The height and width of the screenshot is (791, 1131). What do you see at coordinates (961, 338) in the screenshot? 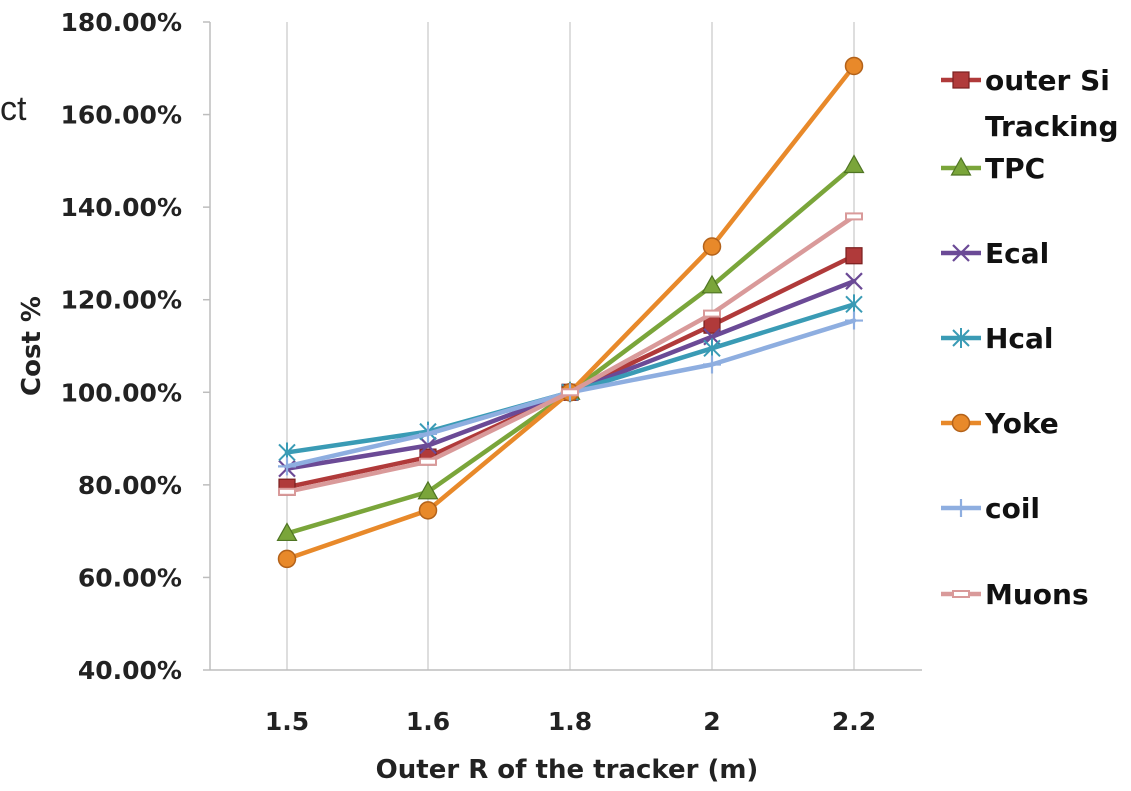
I see `legend-marker-hcal` at bounding box center [961, 338].